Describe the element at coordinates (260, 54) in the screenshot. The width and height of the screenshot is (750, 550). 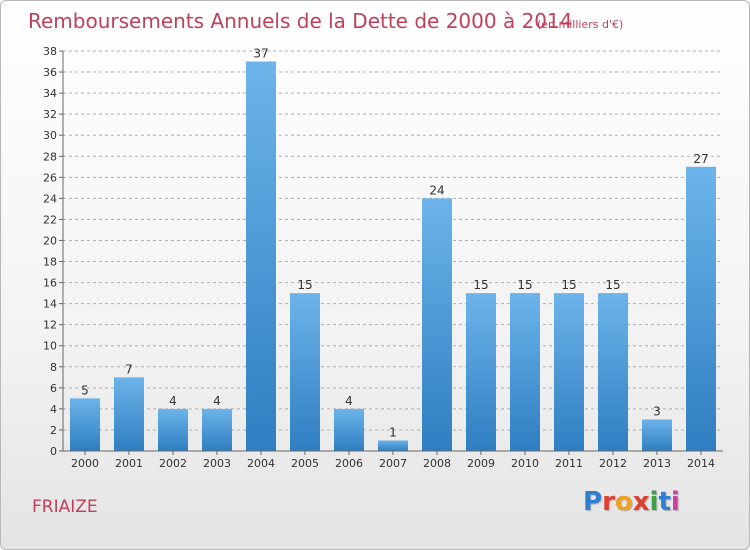
I see `data-label-2004: 37` at that location.